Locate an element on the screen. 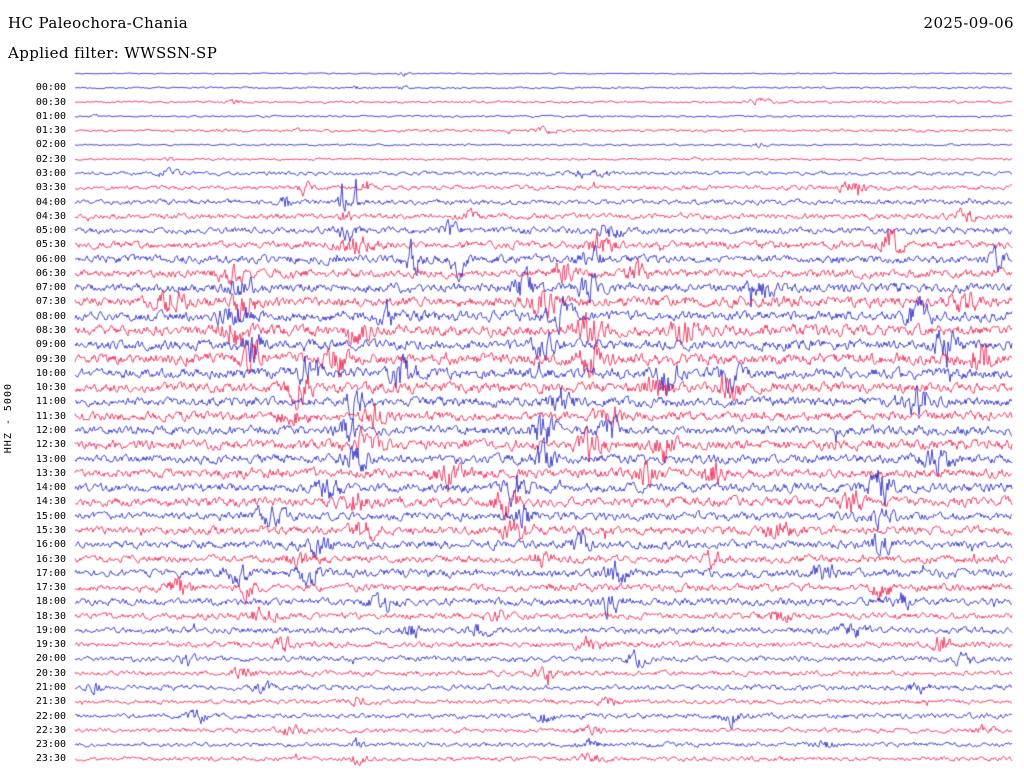  time-label: 22:30 is located at coordinates (50, 730).